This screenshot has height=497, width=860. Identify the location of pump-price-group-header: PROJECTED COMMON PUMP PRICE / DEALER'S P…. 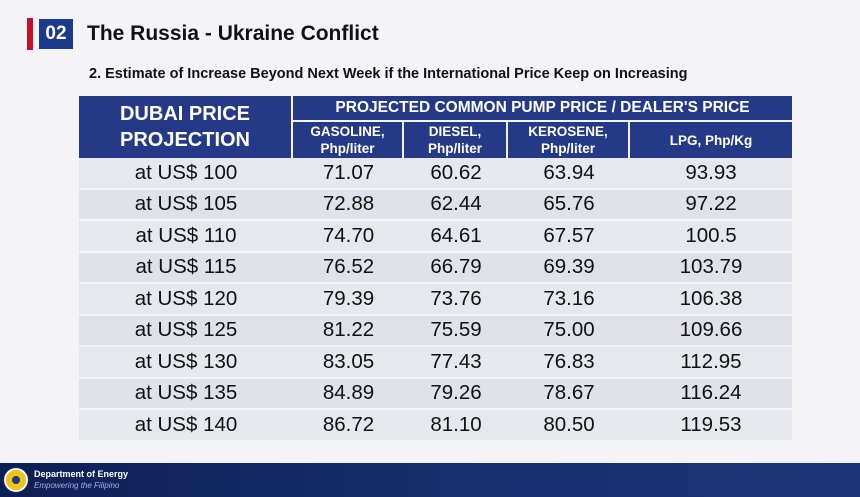
(543, 109).